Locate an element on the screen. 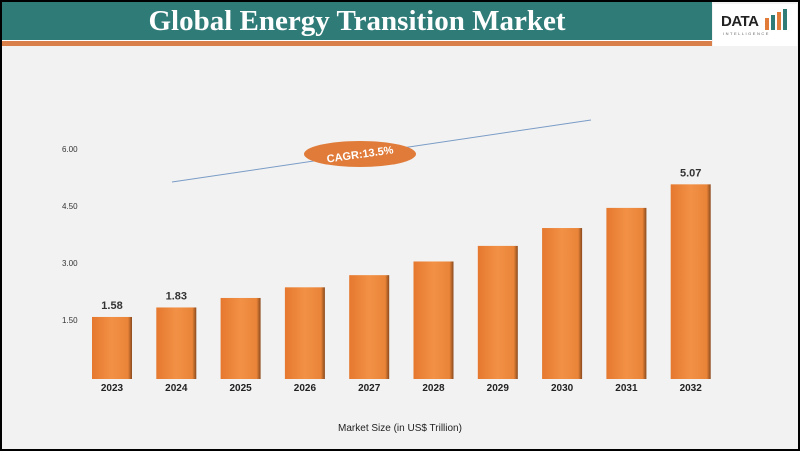  logo-bars-icon is located at coordinates (776, 19).